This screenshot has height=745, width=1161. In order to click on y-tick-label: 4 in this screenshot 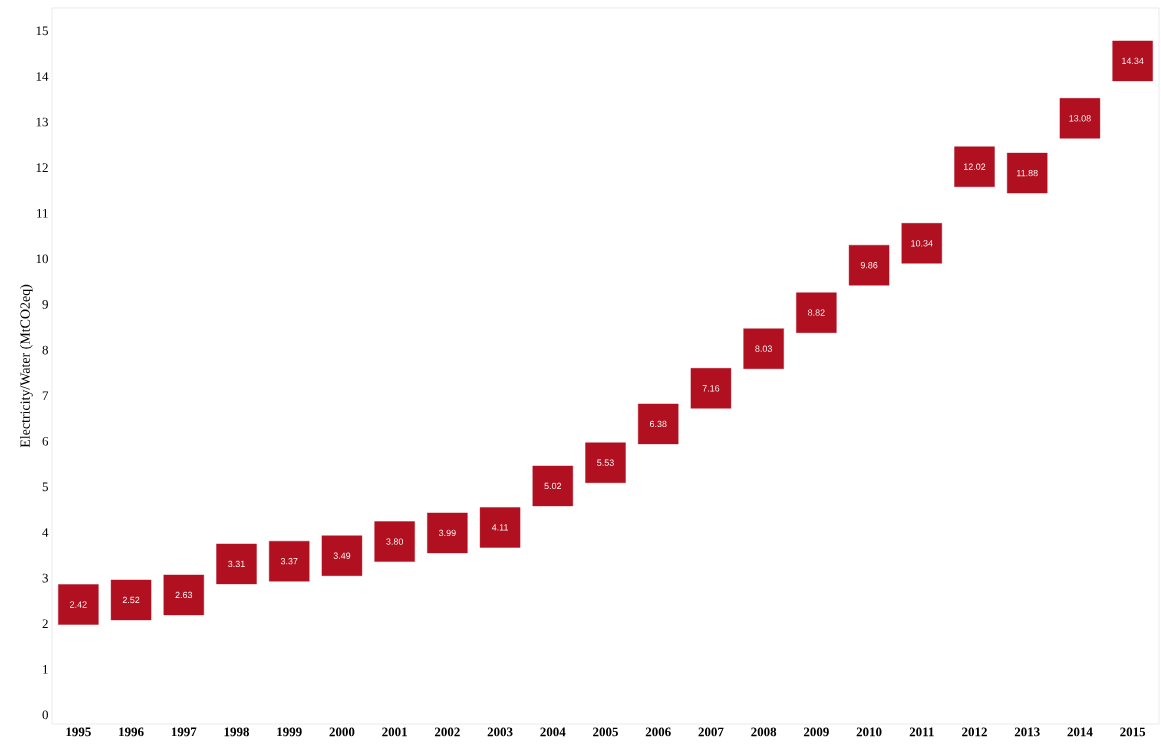, I will do `click(45, 532)`.